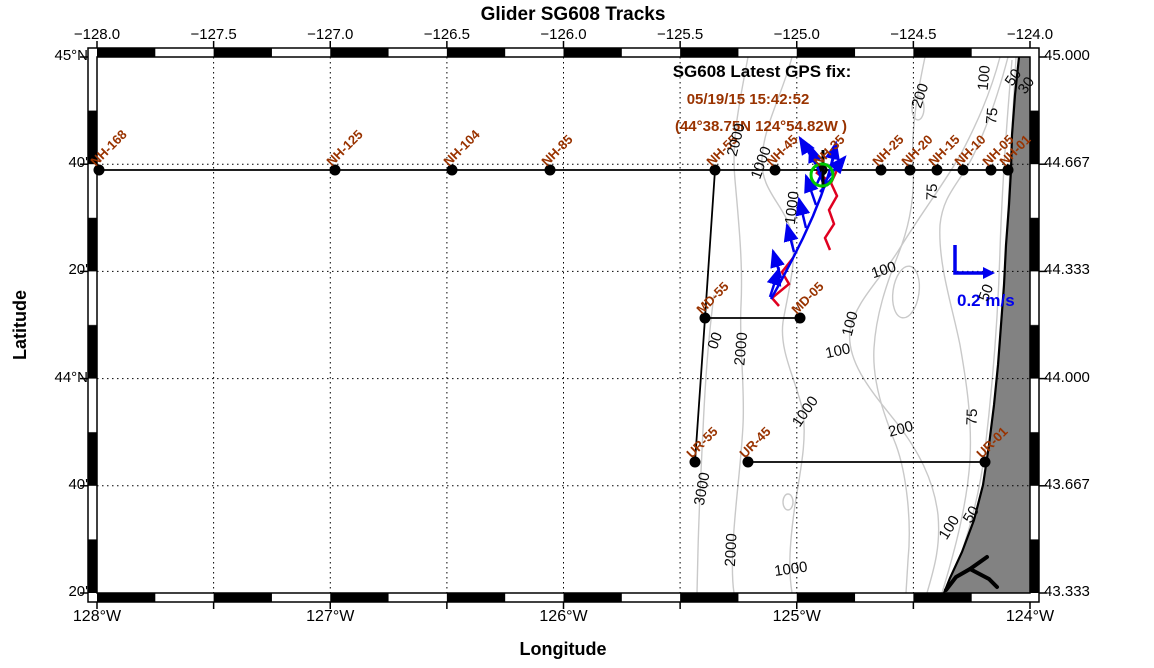 The width and height of the screenshot is (1154, 668). Describe the element at coordinates (762, 71) in the screenshot. I see `gps-fix-heading: SG608 Latest GPS fix:` at that location.